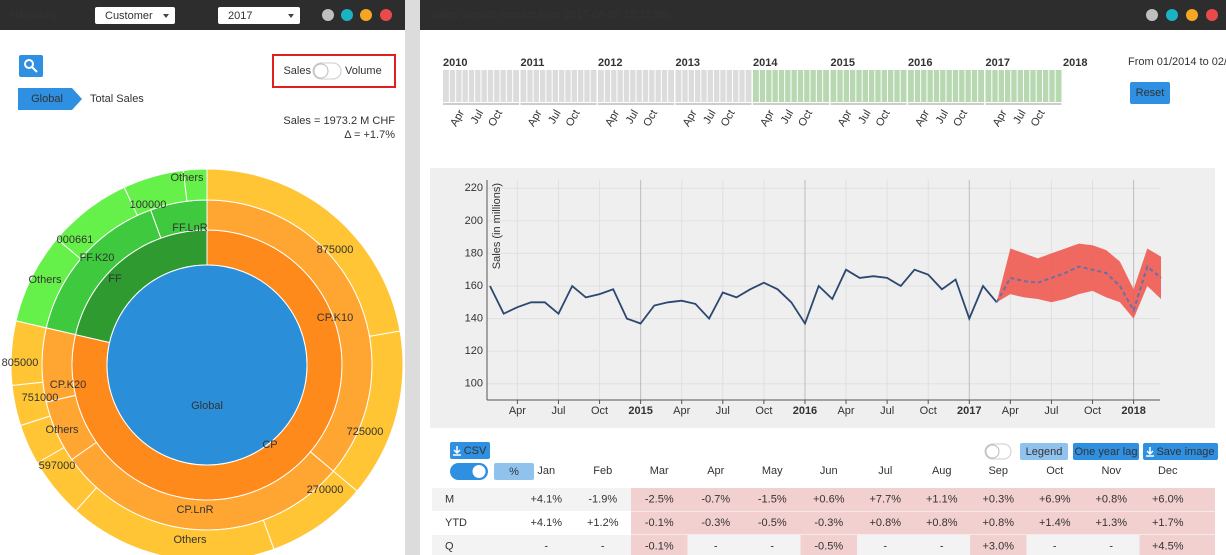 The height and width of the screenshot is (555, 1226). Describe the element at coordinates (886, 499) in the screenshot. I see `cell-value: +7.7%` at that location.